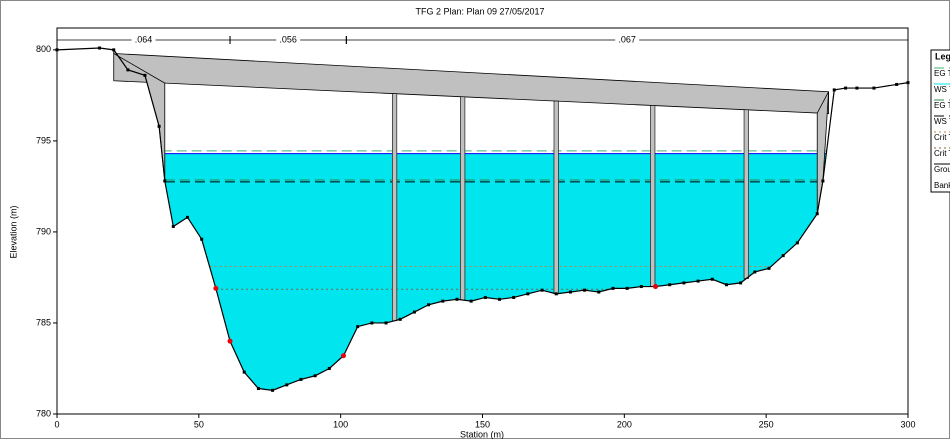 The width and height of the screenshot is (950, 439). I want to click on y-tick-label: 795, so click(43, 140).